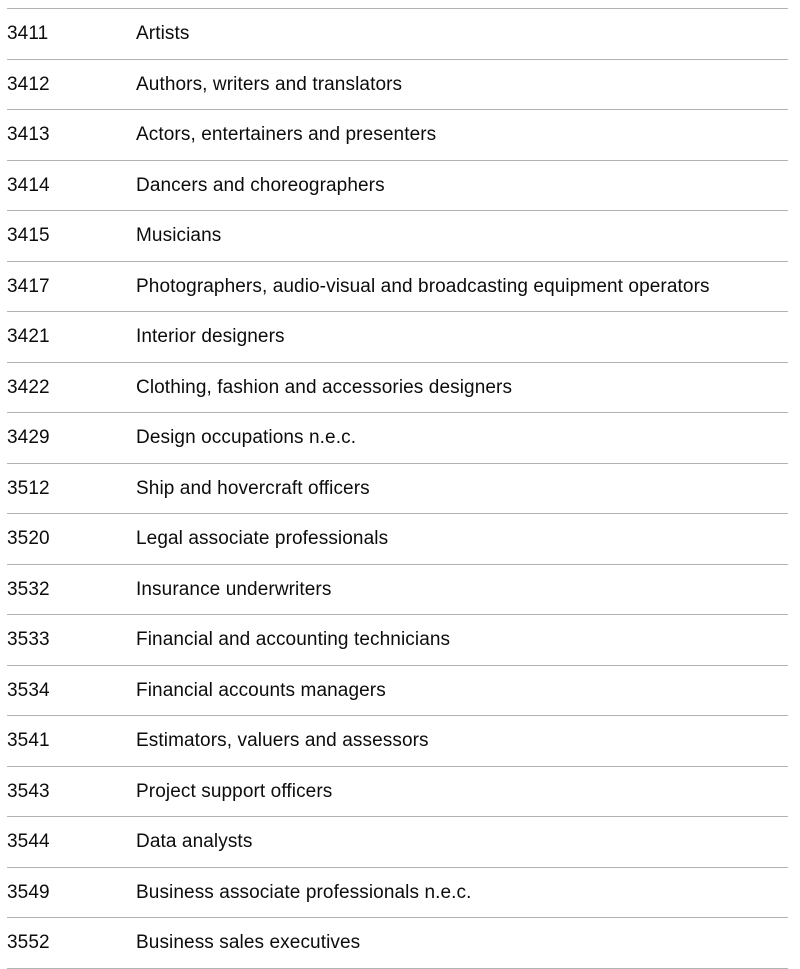  I want to click on occupation-code-cell: 3414, so click(28, 185).